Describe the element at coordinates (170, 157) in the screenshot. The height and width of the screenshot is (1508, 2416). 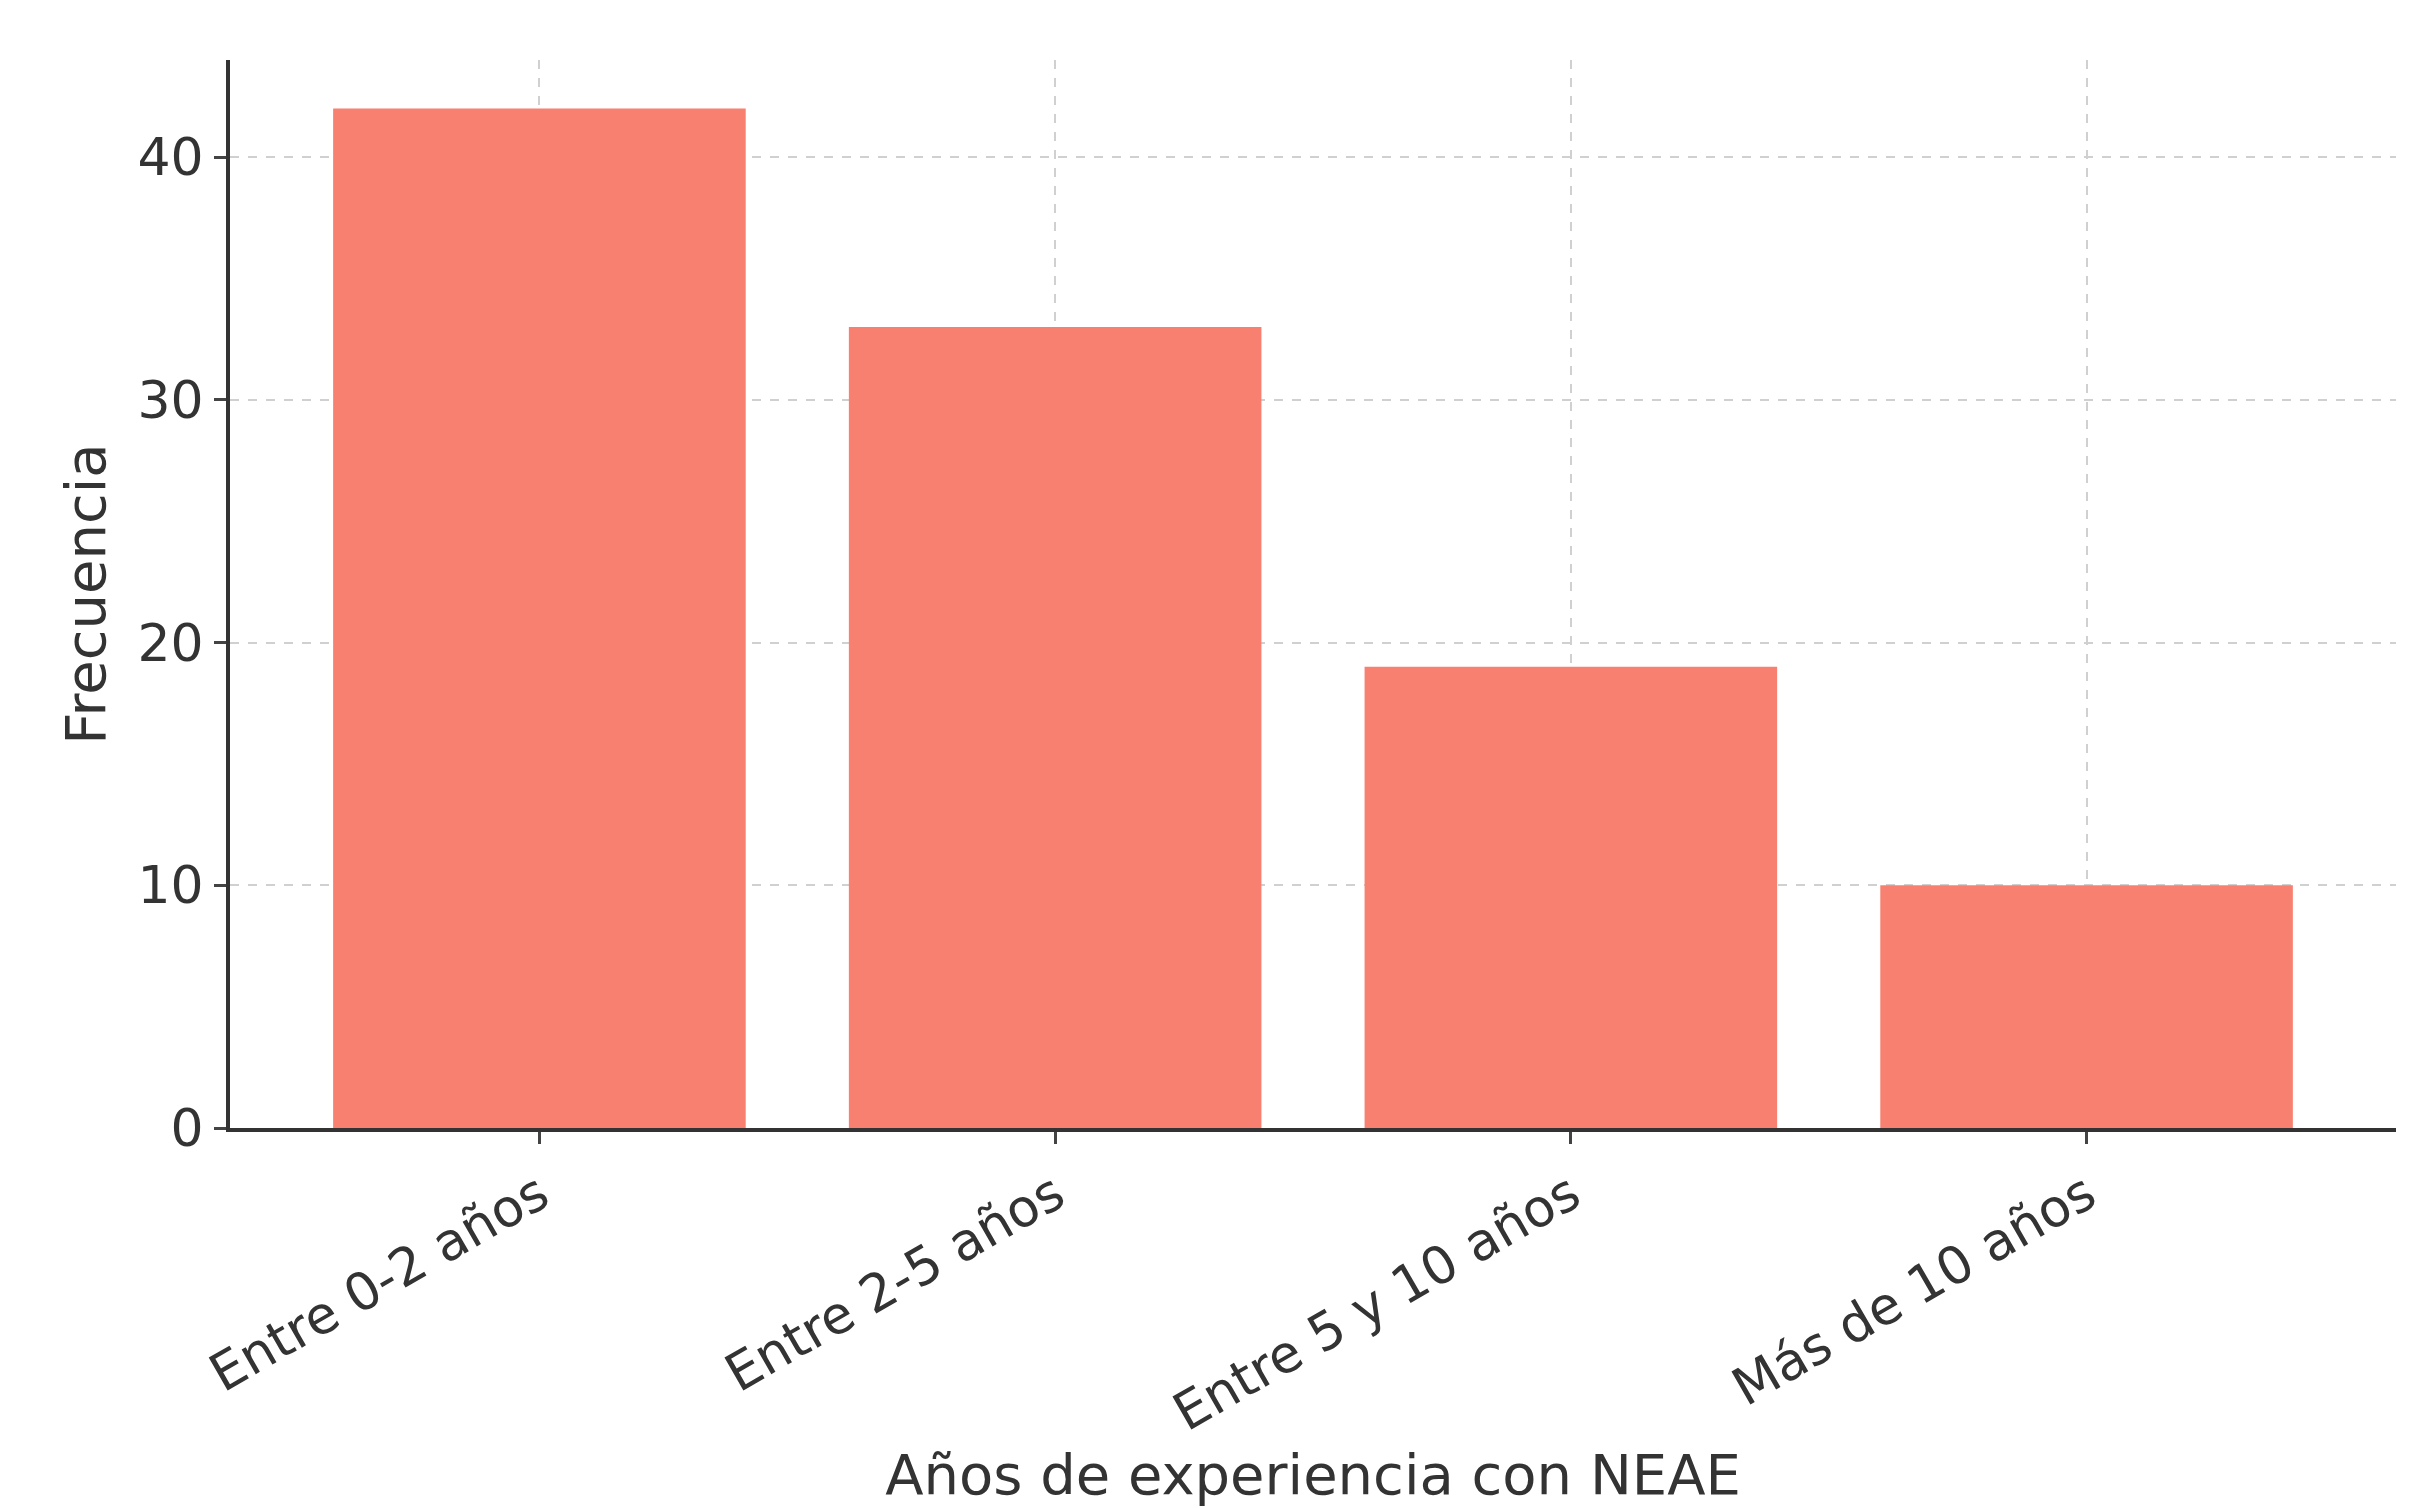
I see `y-tick-label: 40` at that location.